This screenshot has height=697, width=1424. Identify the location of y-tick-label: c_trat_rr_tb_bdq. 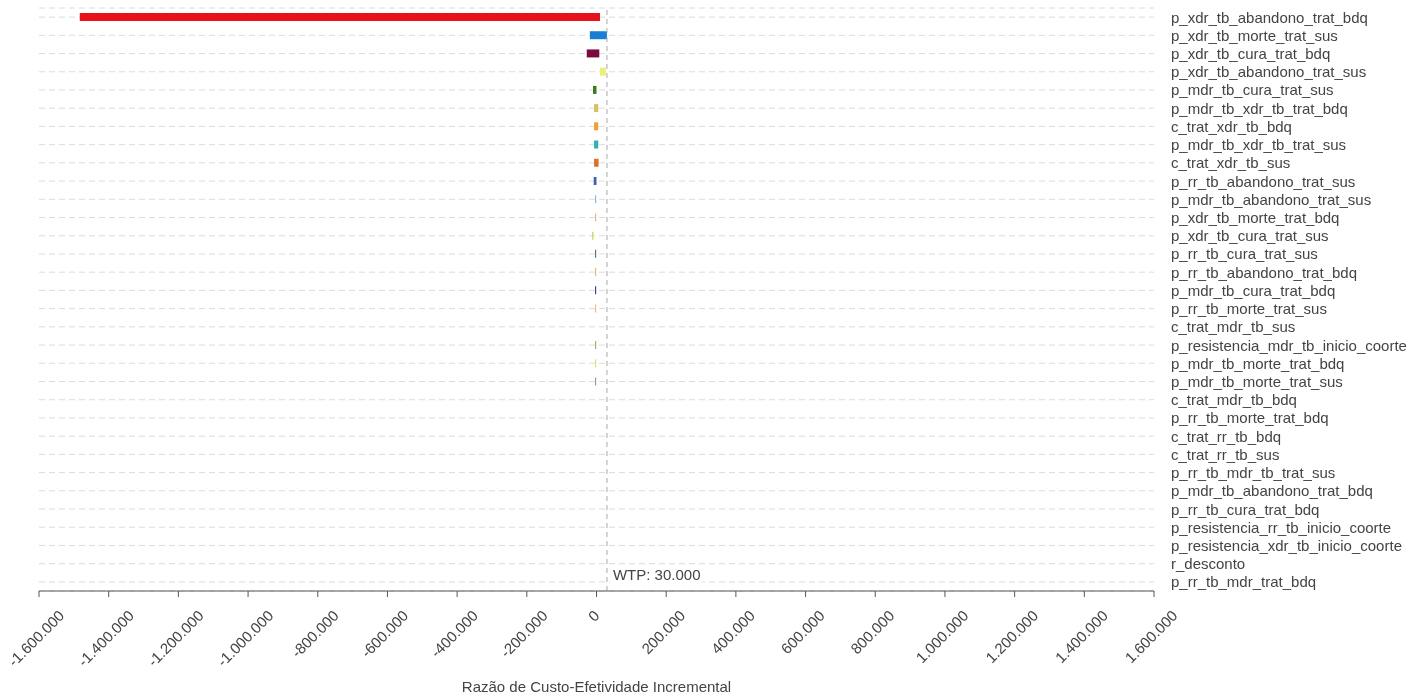
(1226, 436).